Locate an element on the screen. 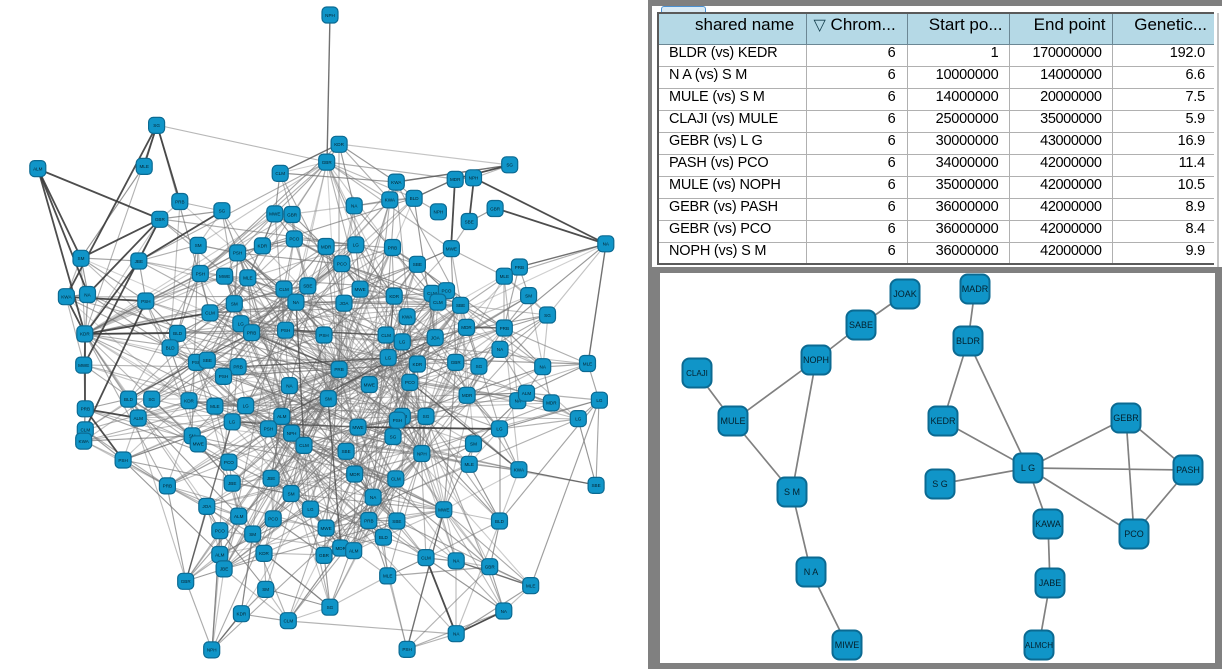 This screenshot has width=1222, height=669. svg-text: KAWA is located at coordinates (1048, 524).